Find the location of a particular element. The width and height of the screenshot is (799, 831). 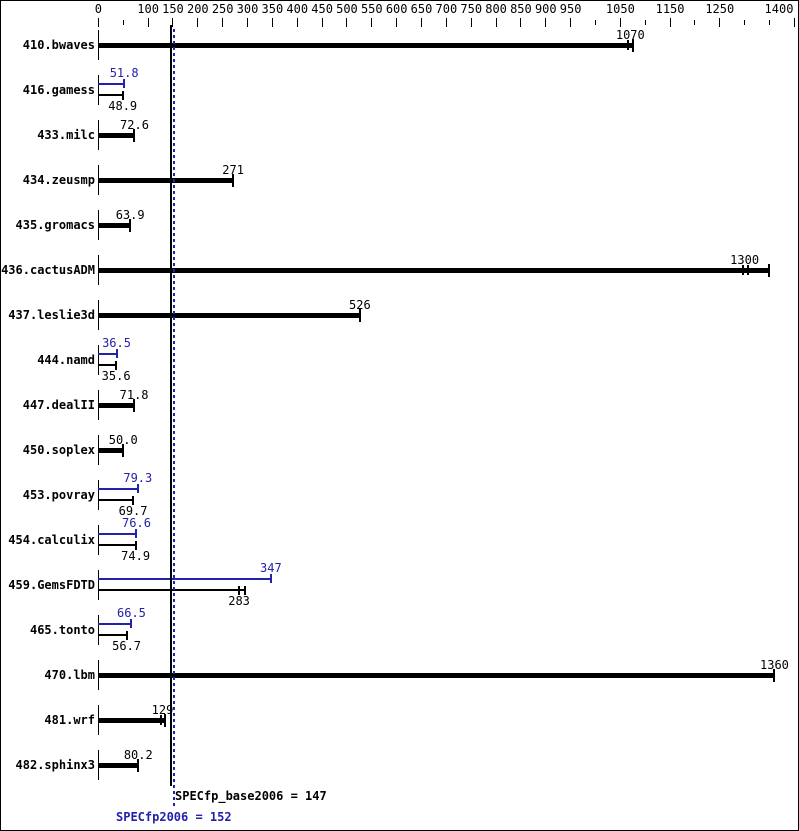

base-score-reference-line is located at coordinates (171, 405).